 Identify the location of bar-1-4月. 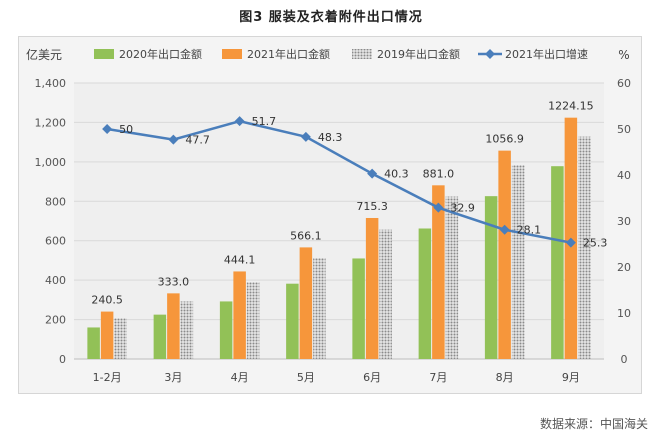
(226, 330).